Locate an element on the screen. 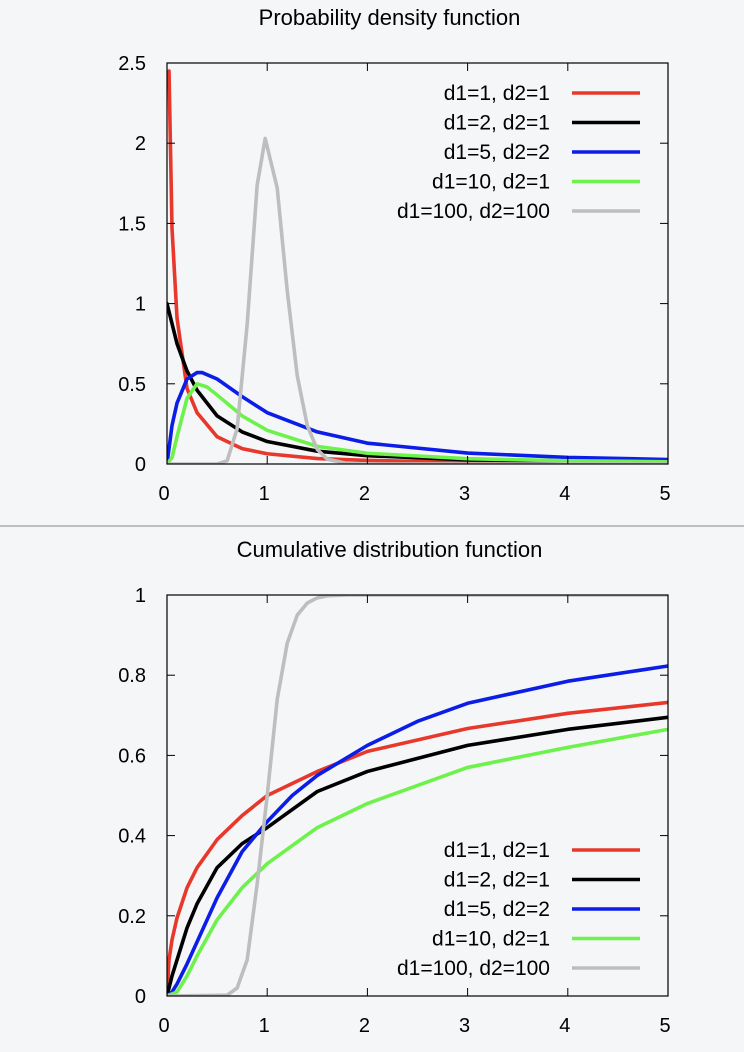 Image resolution: width=744 pixels, height=1052 pixels. chart-title: Cumulative distribution function is located at coordinates (390, 549).